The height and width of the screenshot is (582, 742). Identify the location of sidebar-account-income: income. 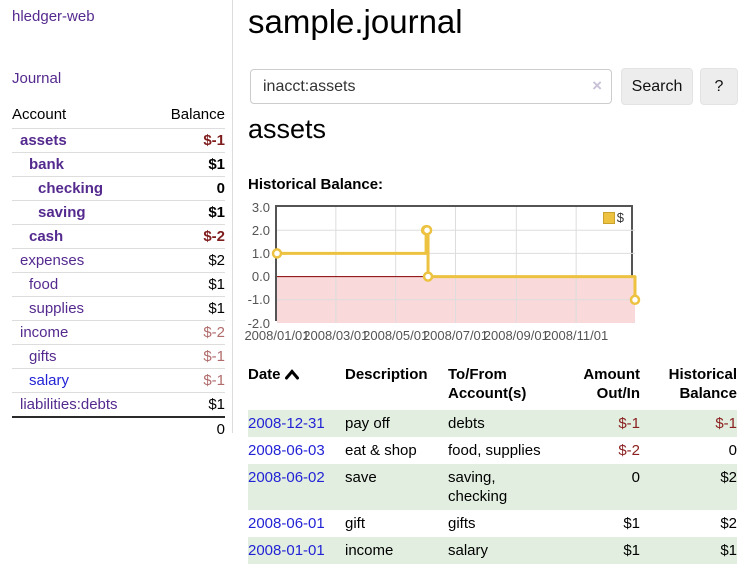
(44, 332).